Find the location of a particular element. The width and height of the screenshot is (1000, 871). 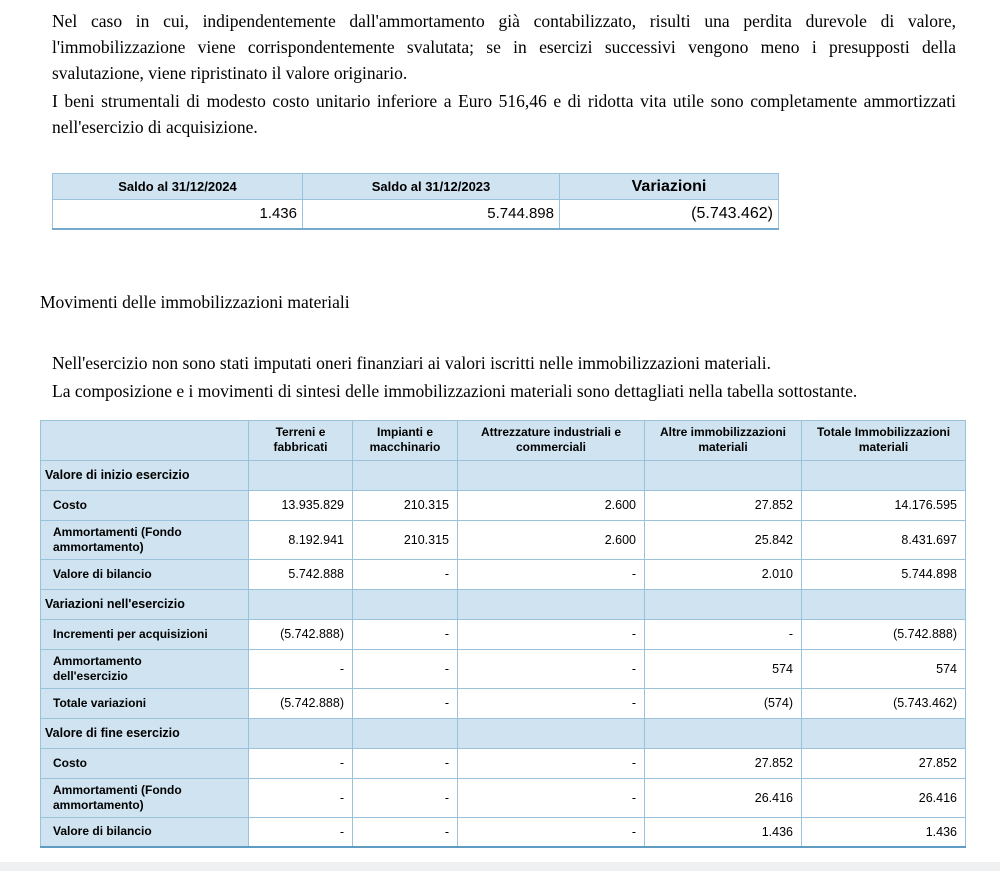

saldo-2023-header: Saldo al 31/12/2023 is located at coordinates (431, 186).